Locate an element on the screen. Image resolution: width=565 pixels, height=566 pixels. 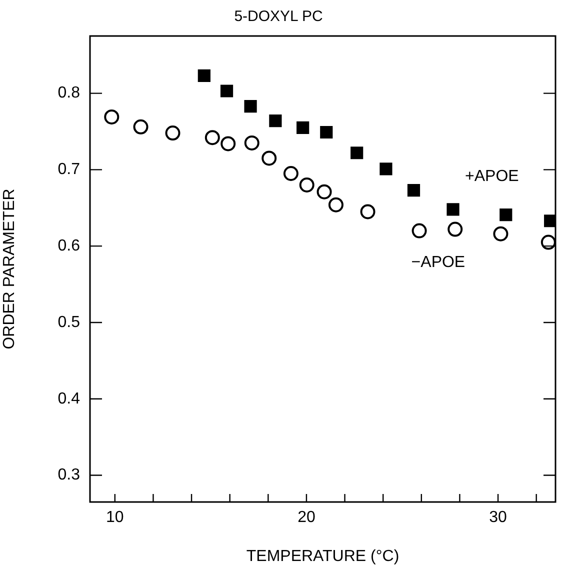
series-label: −APOE is located at coordinates (438, 263).